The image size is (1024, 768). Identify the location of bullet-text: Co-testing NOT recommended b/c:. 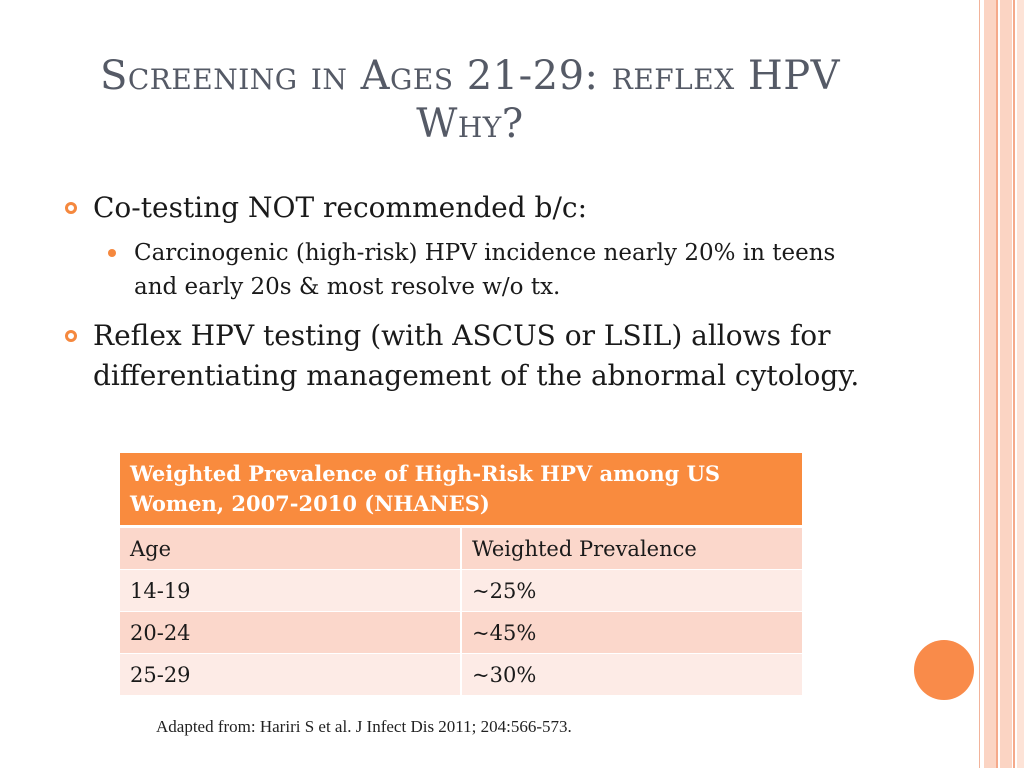
(340, 207).